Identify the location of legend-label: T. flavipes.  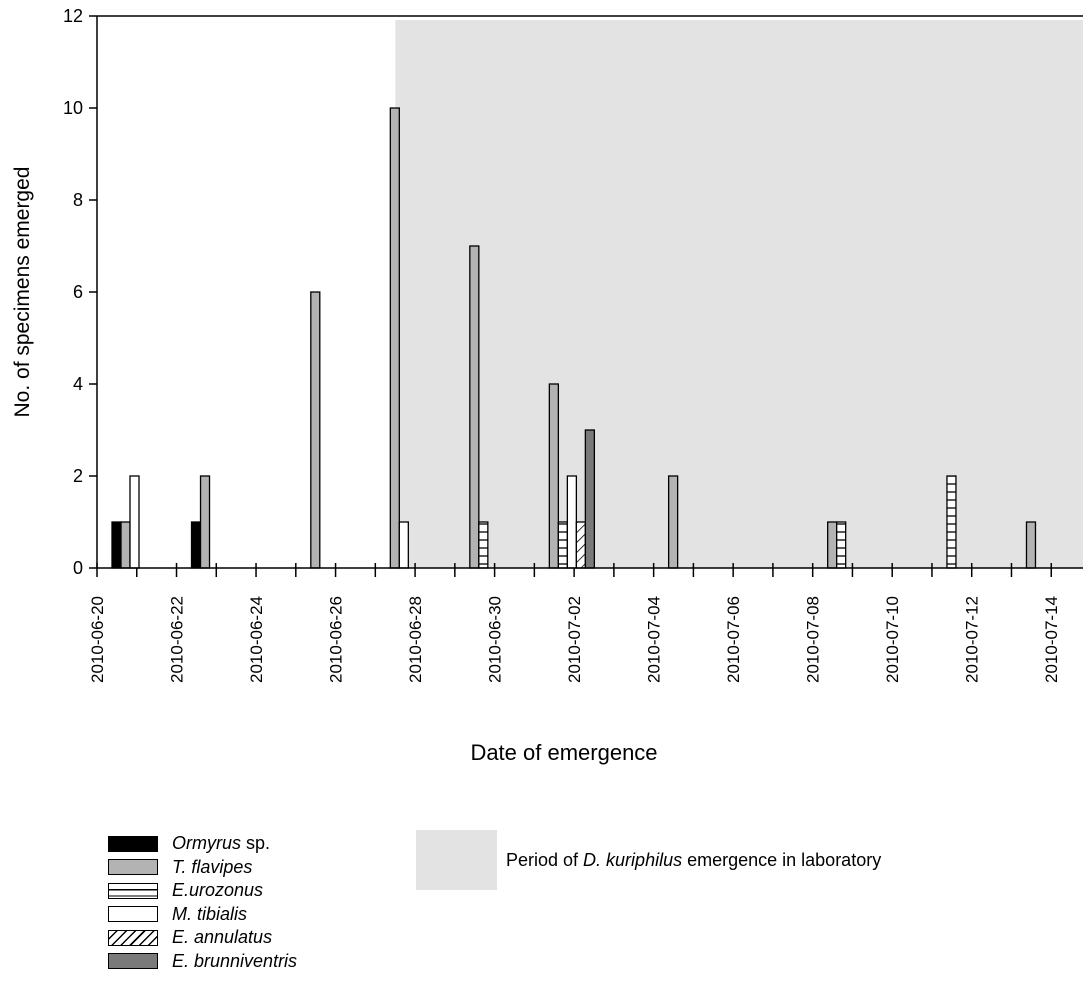
(212, 866).